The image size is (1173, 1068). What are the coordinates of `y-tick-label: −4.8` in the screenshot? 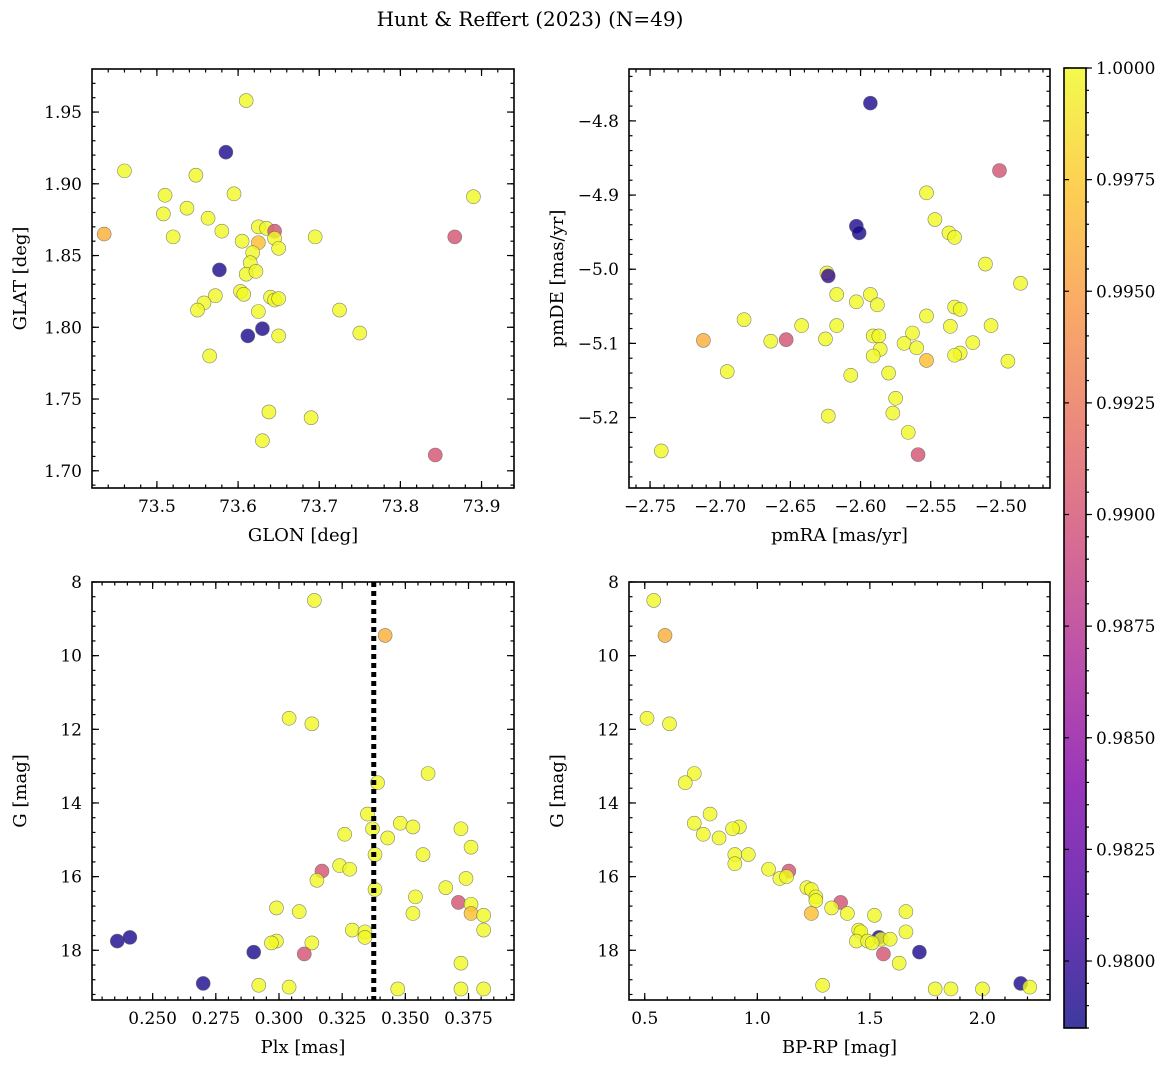 It's located at (598, 122).